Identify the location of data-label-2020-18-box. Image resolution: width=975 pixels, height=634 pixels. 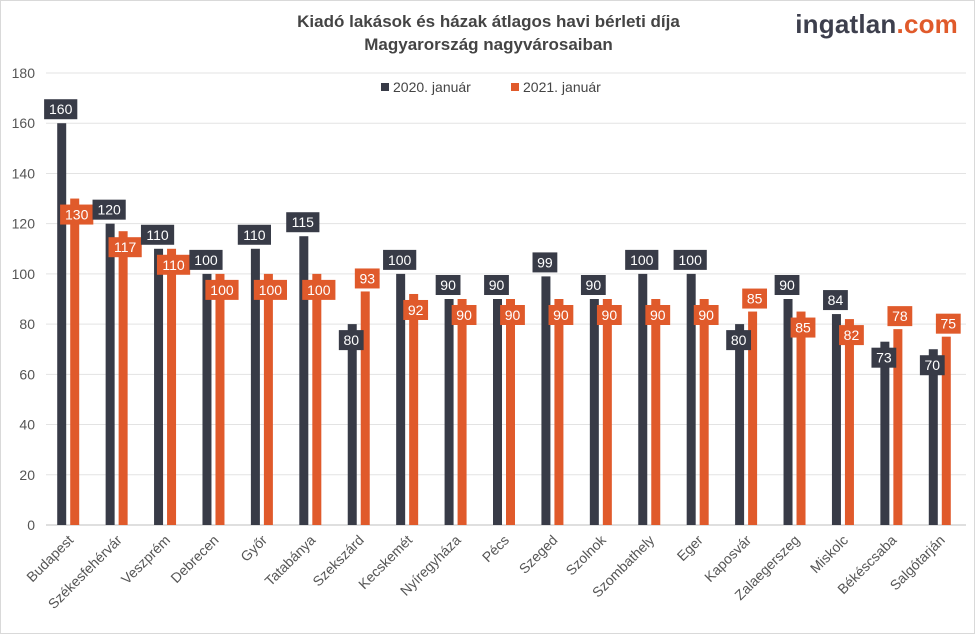
(932, 365).